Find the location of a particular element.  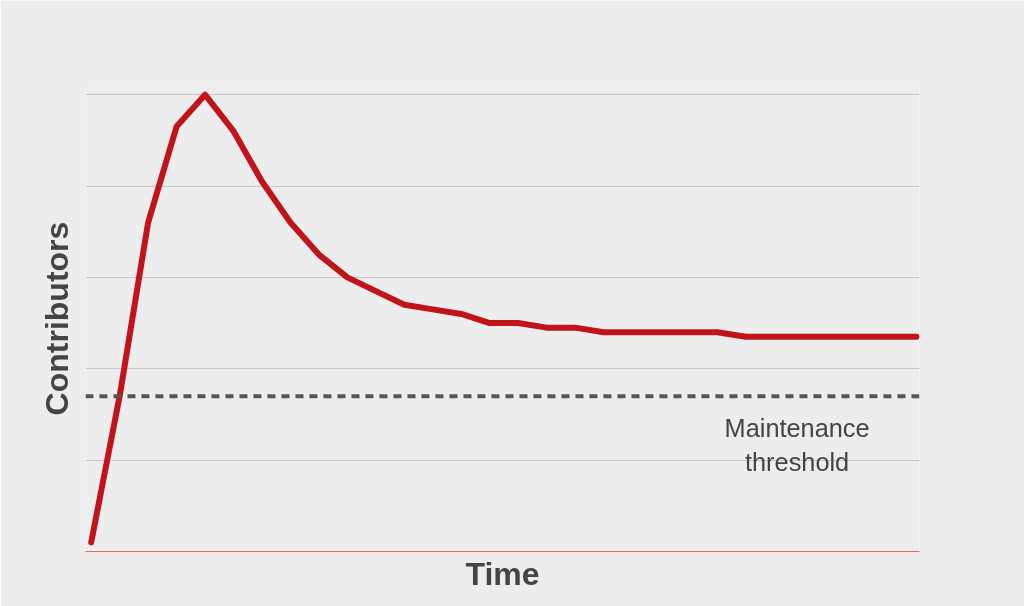

y-axis-title: Contributors is located at coordinates (56, 318).